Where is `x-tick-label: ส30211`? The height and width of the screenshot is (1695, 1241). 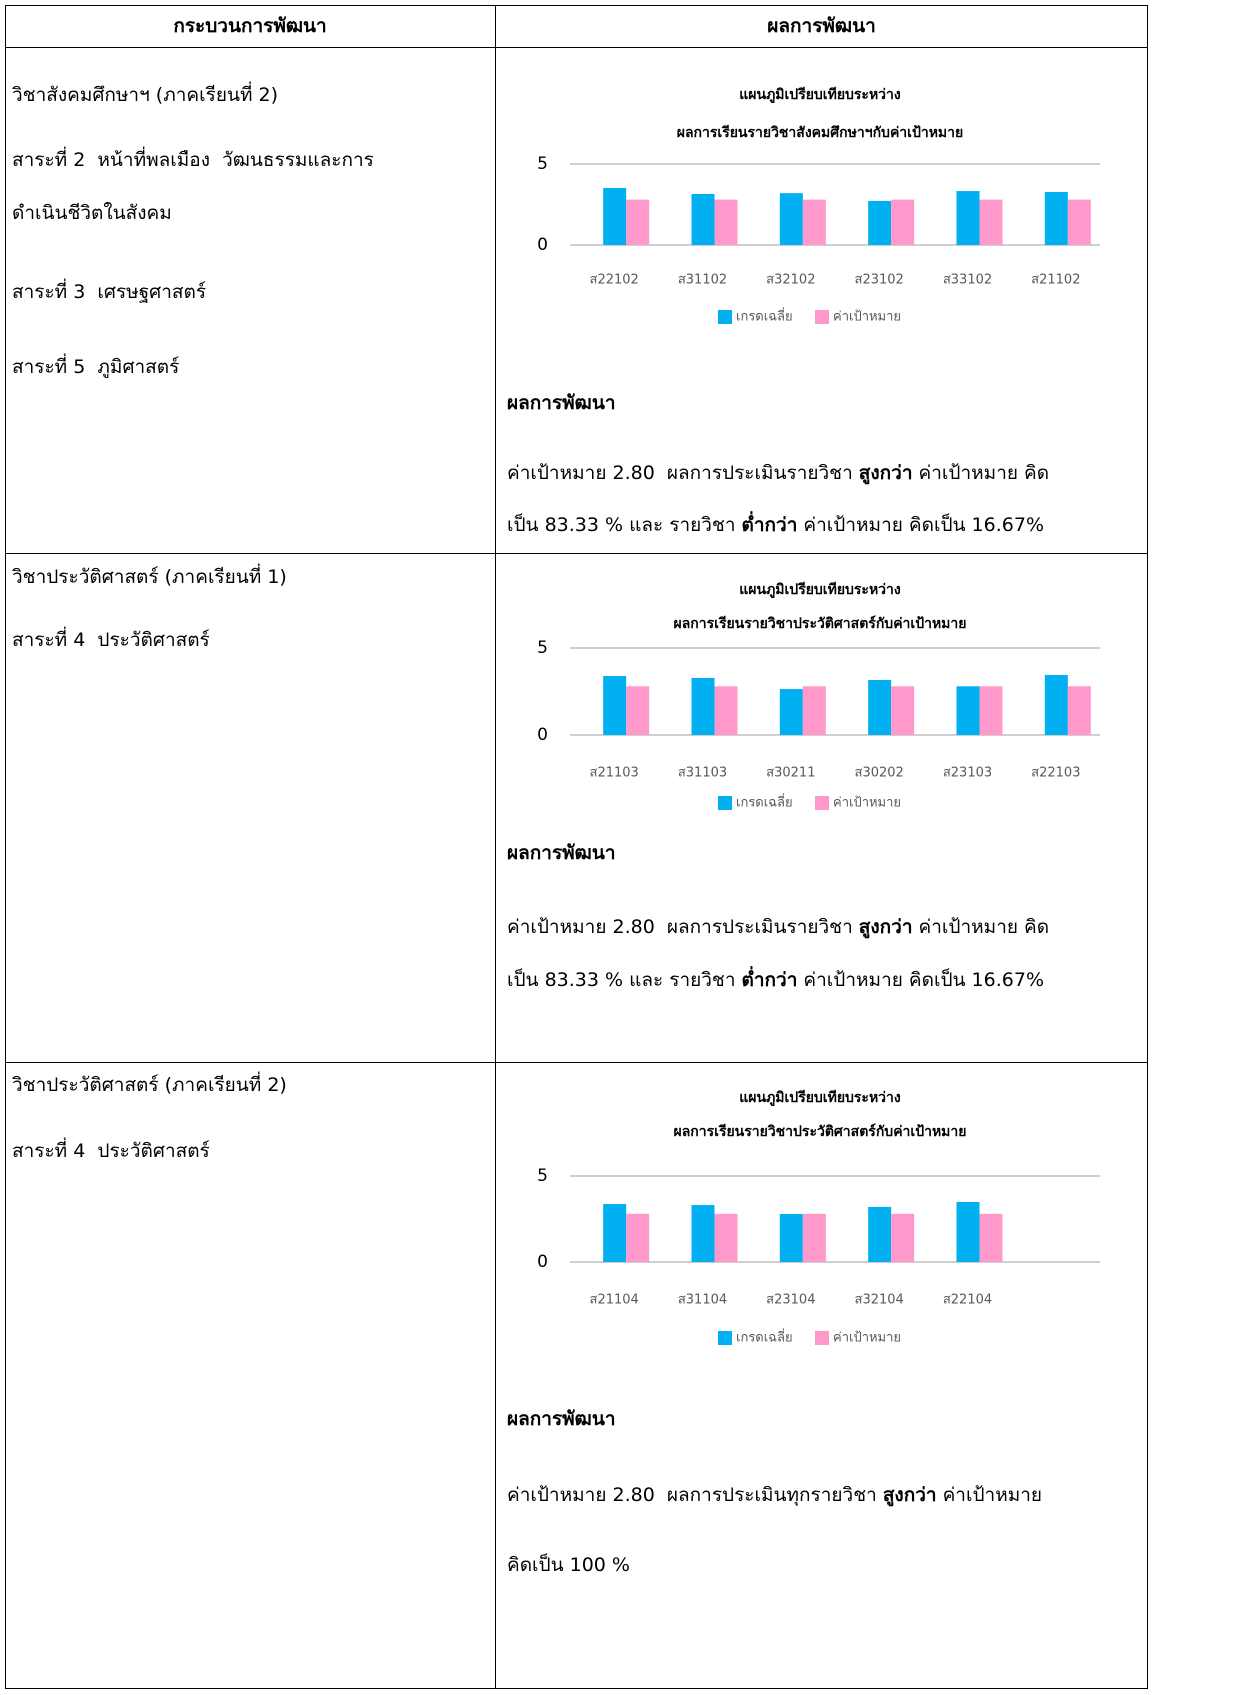
x-tick-label: ส30211 is located at coordinates (790, 773).